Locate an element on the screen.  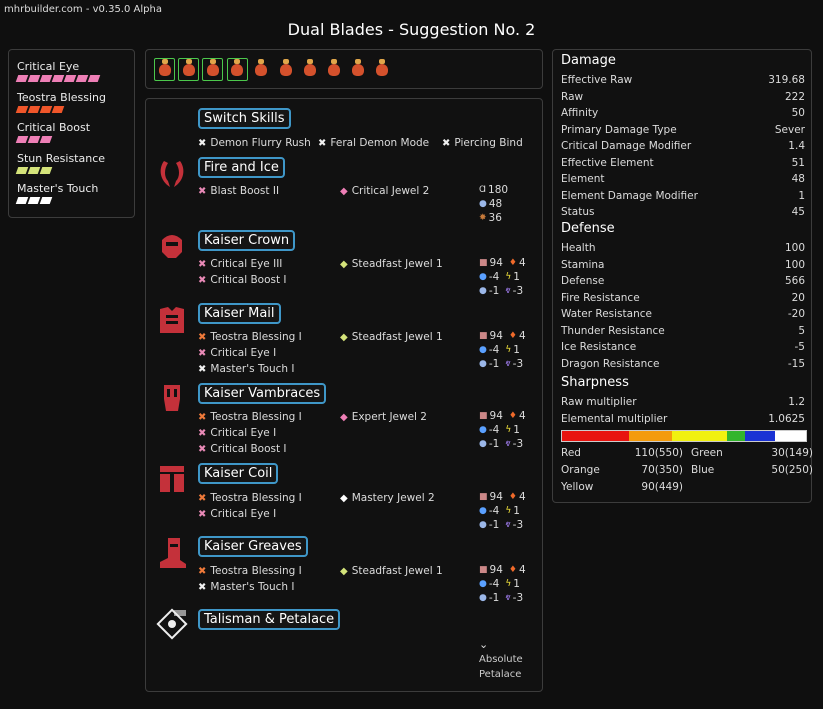
stat-label: Ice Resistance is located at coordinates (599, 347).